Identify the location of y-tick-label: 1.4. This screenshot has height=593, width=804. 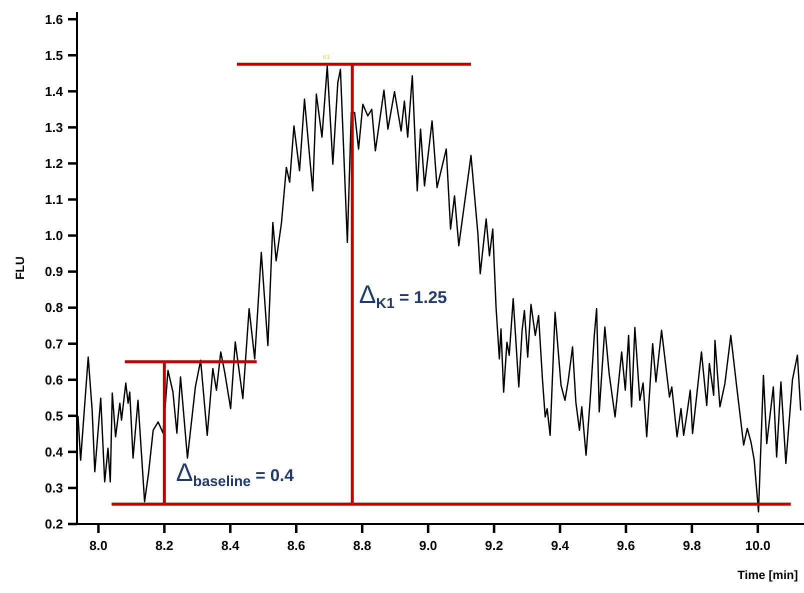
(54, 91).